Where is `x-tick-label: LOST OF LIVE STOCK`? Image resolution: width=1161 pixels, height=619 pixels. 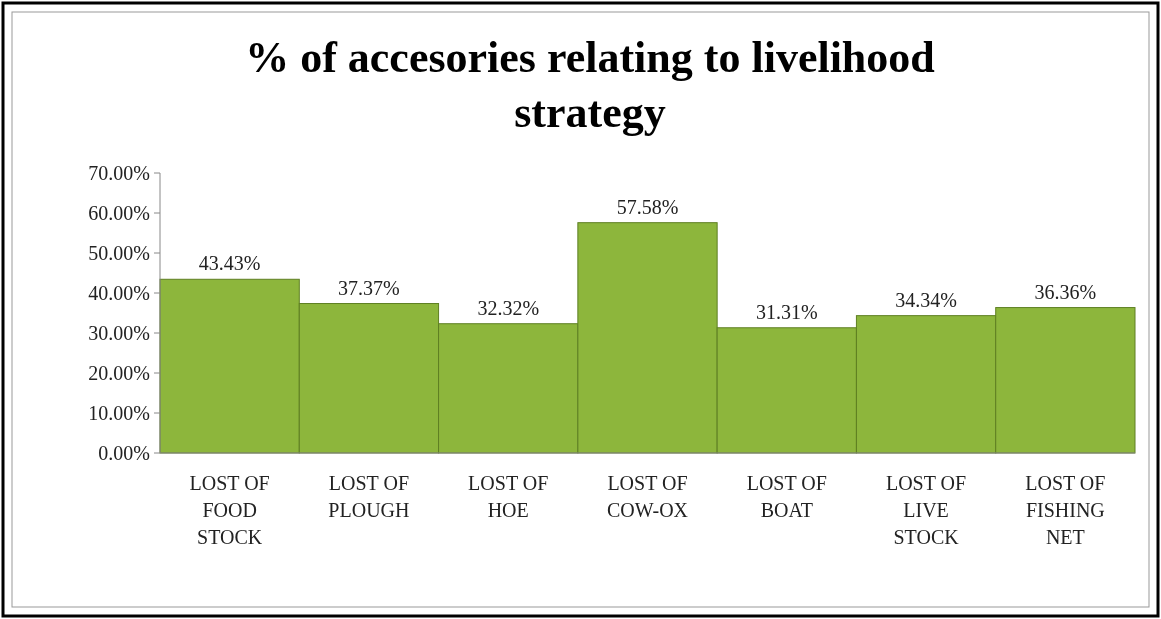 x-tick-label: LOST OF LIVE STOCK is located at coordinates (926, 510).